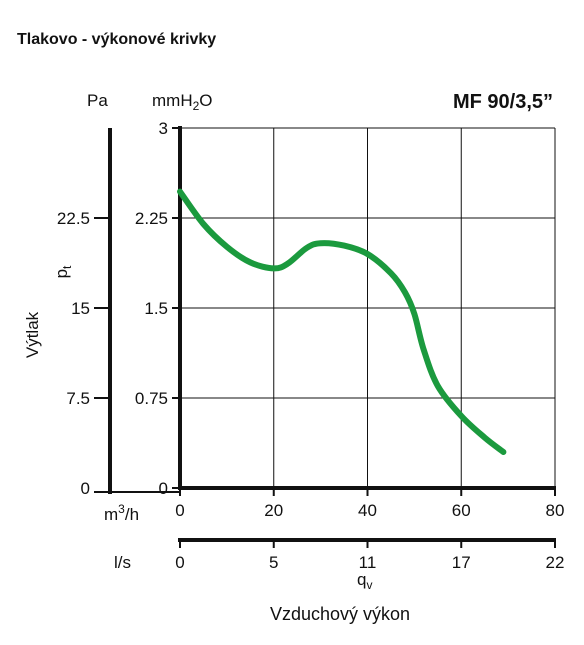 This screenshot has width=584, height=645. What do you see at coordinates (163, 128) in the screenshot?
I see `y-tick-label: 3` at bounding box center [163, 128].